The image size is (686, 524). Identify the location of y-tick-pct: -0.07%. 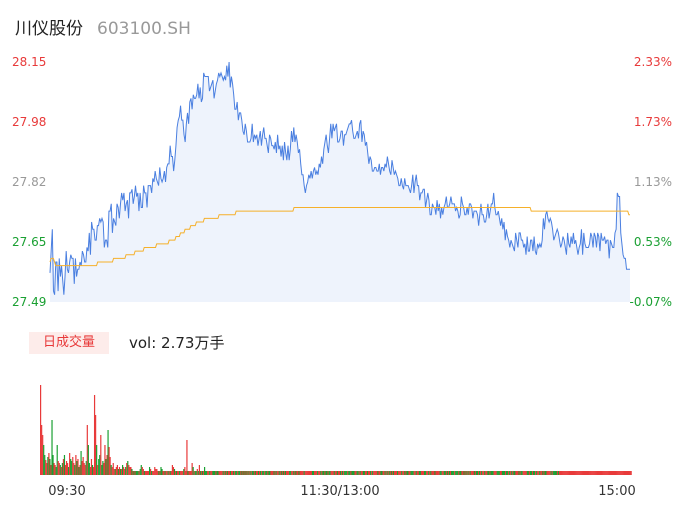
(651, 302).